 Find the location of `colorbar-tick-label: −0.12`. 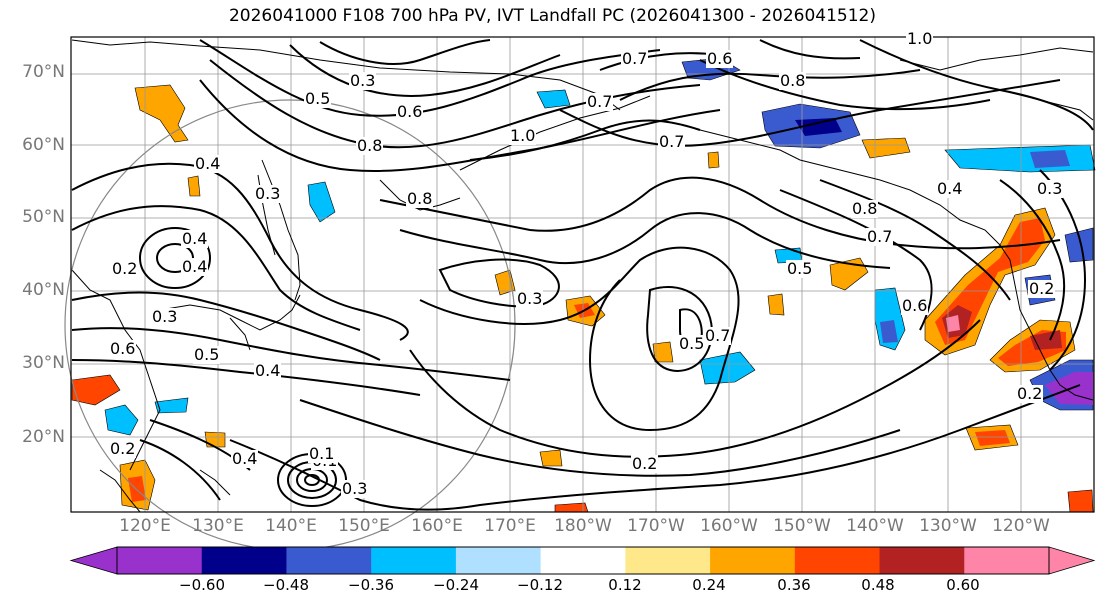

colorbar-tick-label: −0.12 is located at coordinates (540, 585).